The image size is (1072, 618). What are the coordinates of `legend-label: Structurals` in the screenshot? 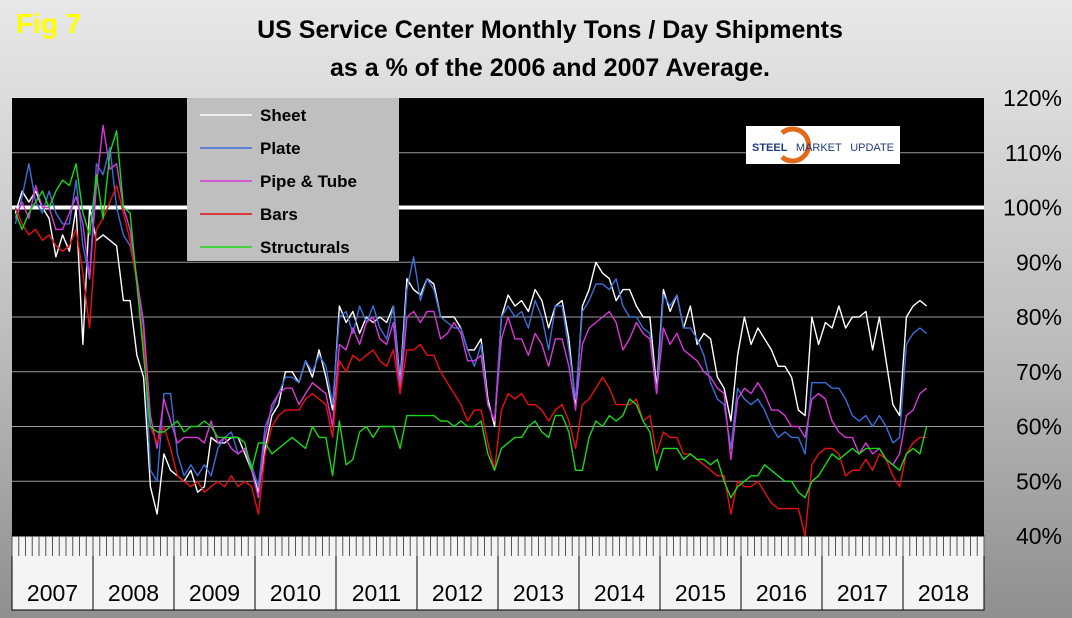 It's located at (305, 247).